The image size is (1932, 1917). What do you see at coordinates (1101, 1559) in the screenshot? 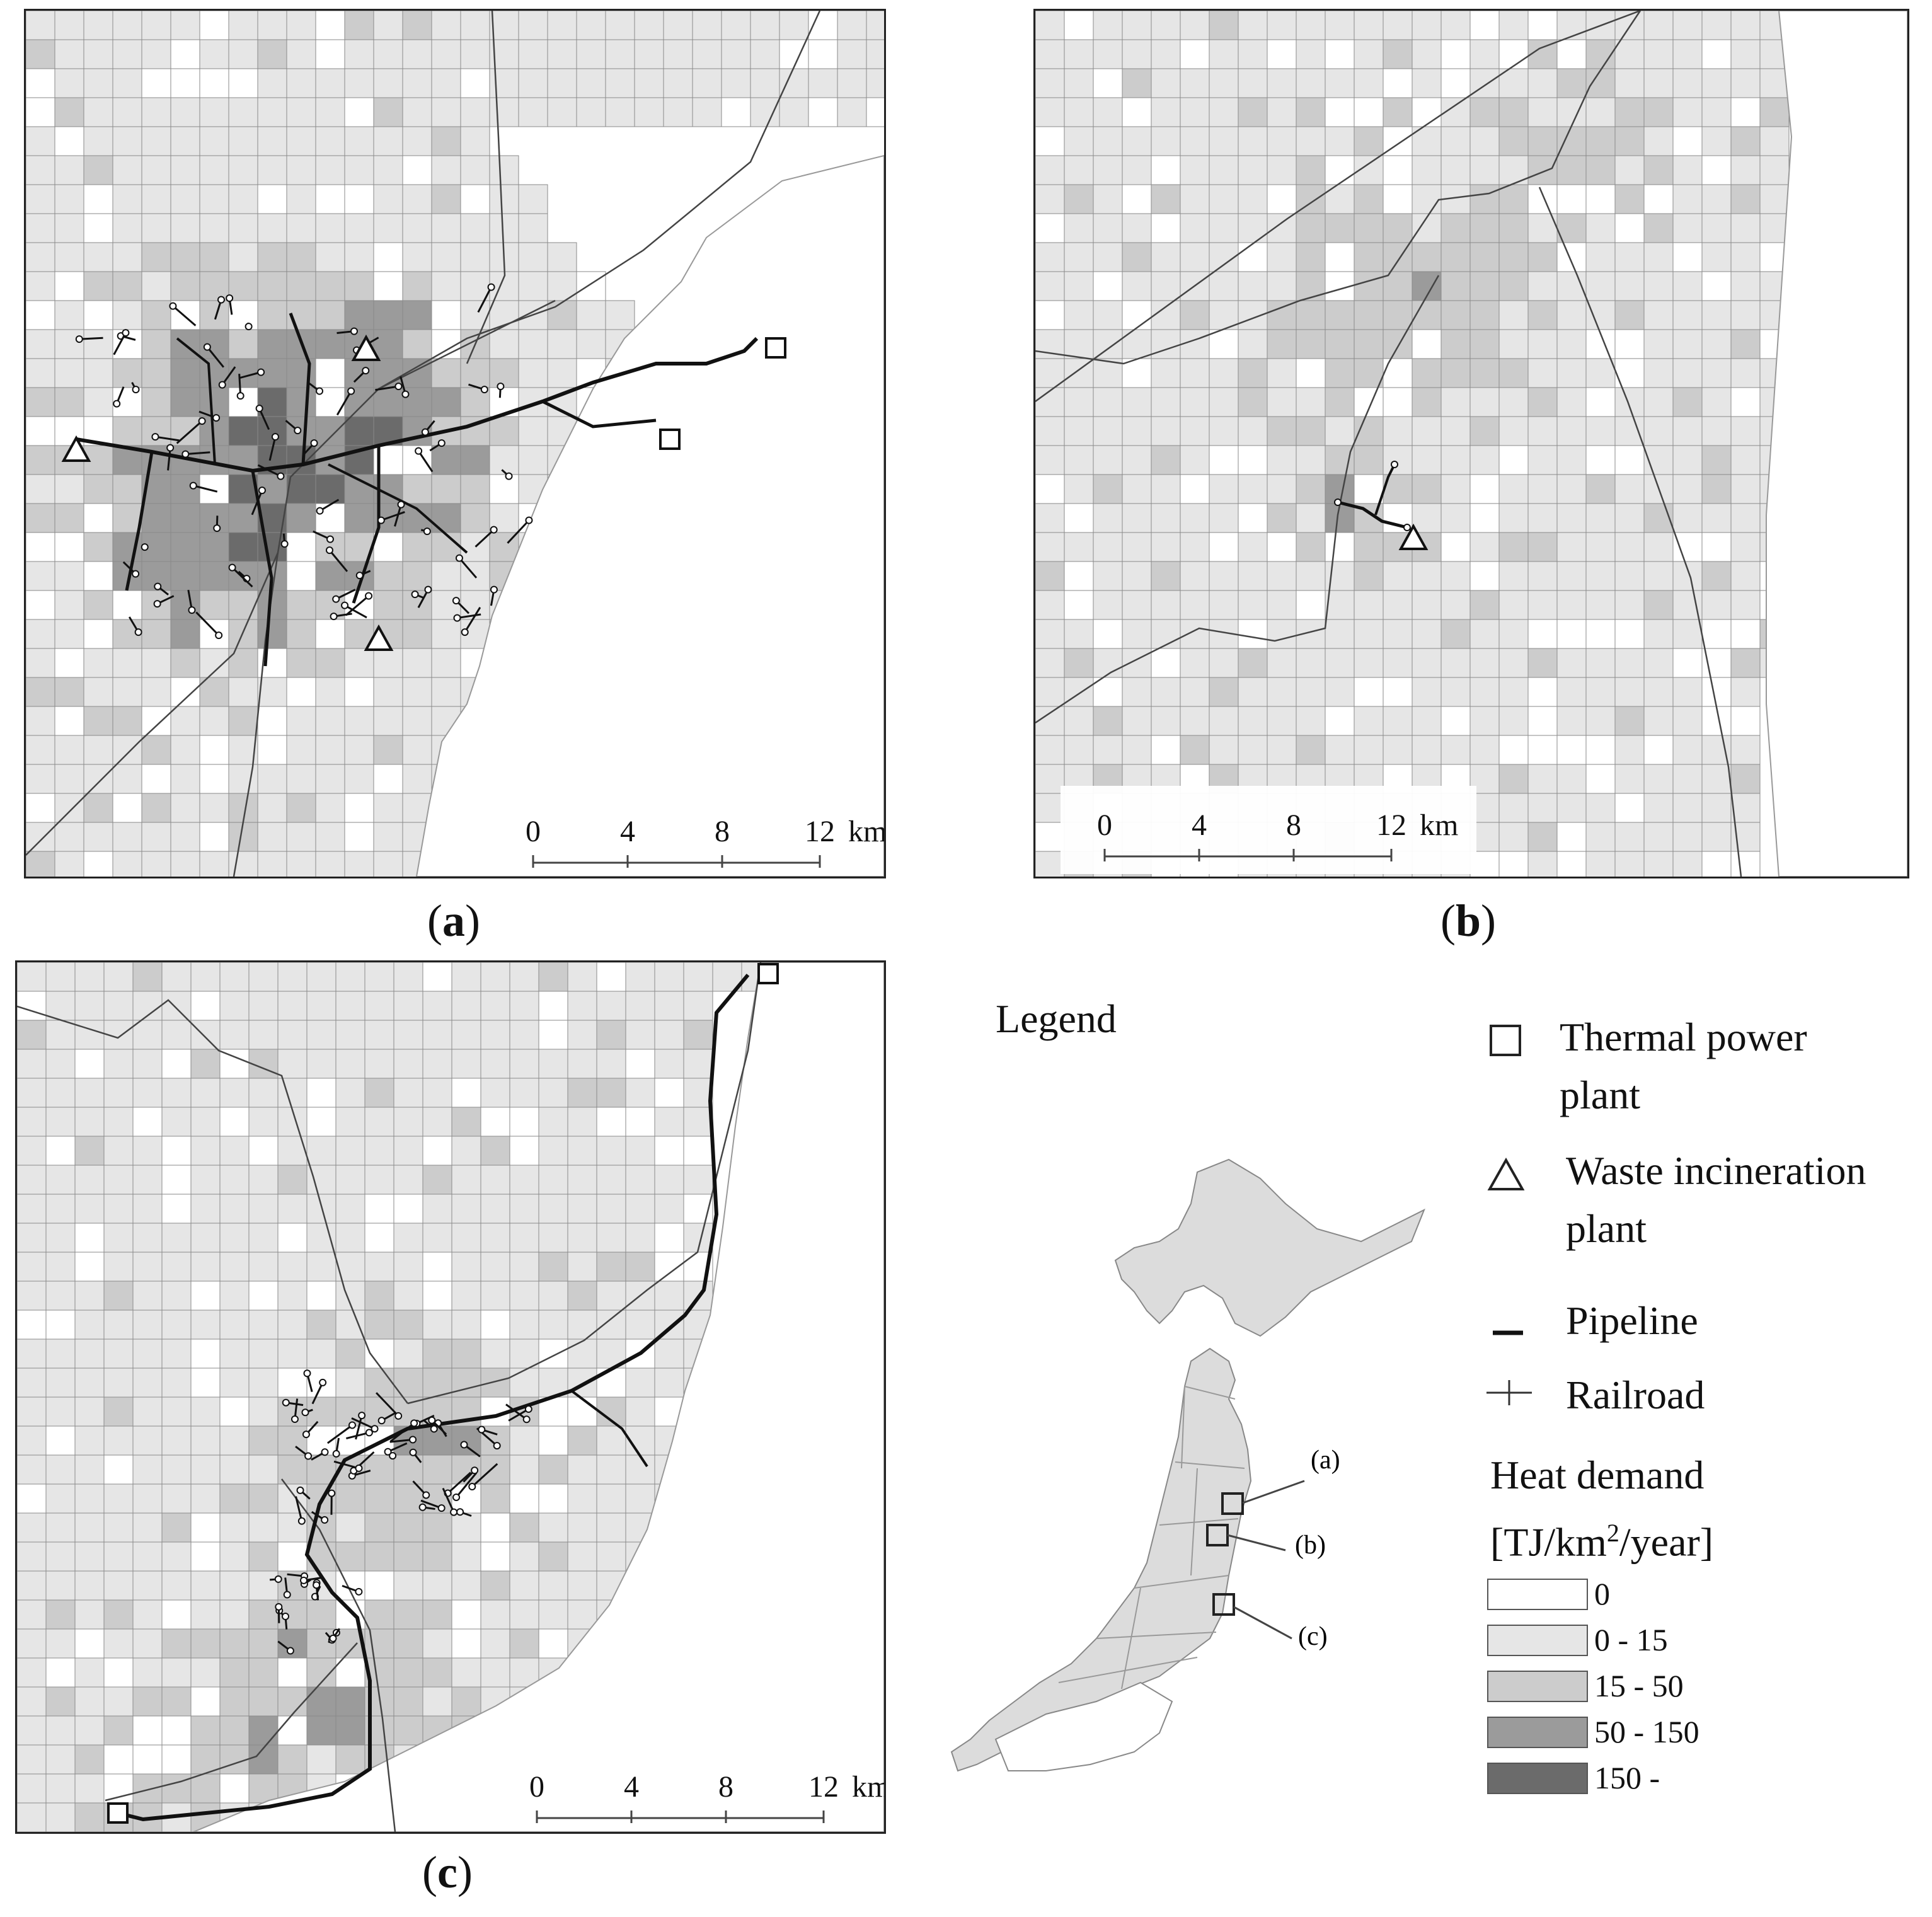
I see `honshu-shape` at bounding box center [1101, 1559].